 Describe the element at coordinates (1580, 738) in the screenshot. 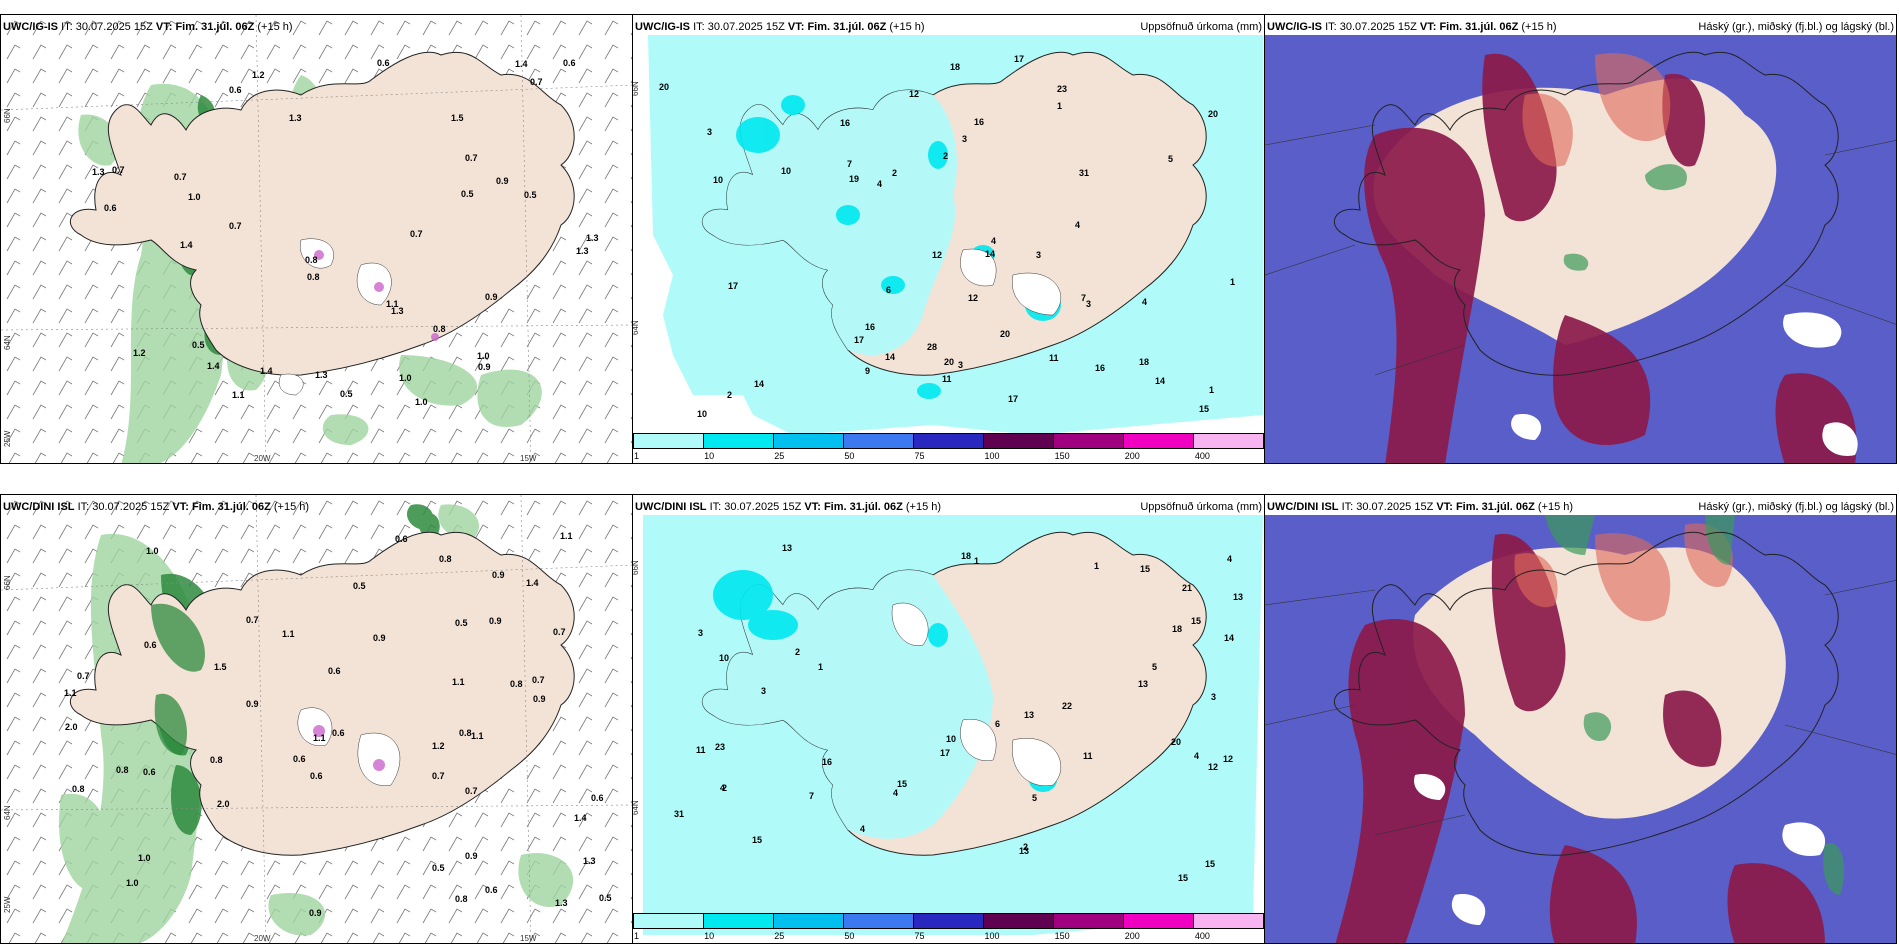

I see `low-cloud-areas` at that location.